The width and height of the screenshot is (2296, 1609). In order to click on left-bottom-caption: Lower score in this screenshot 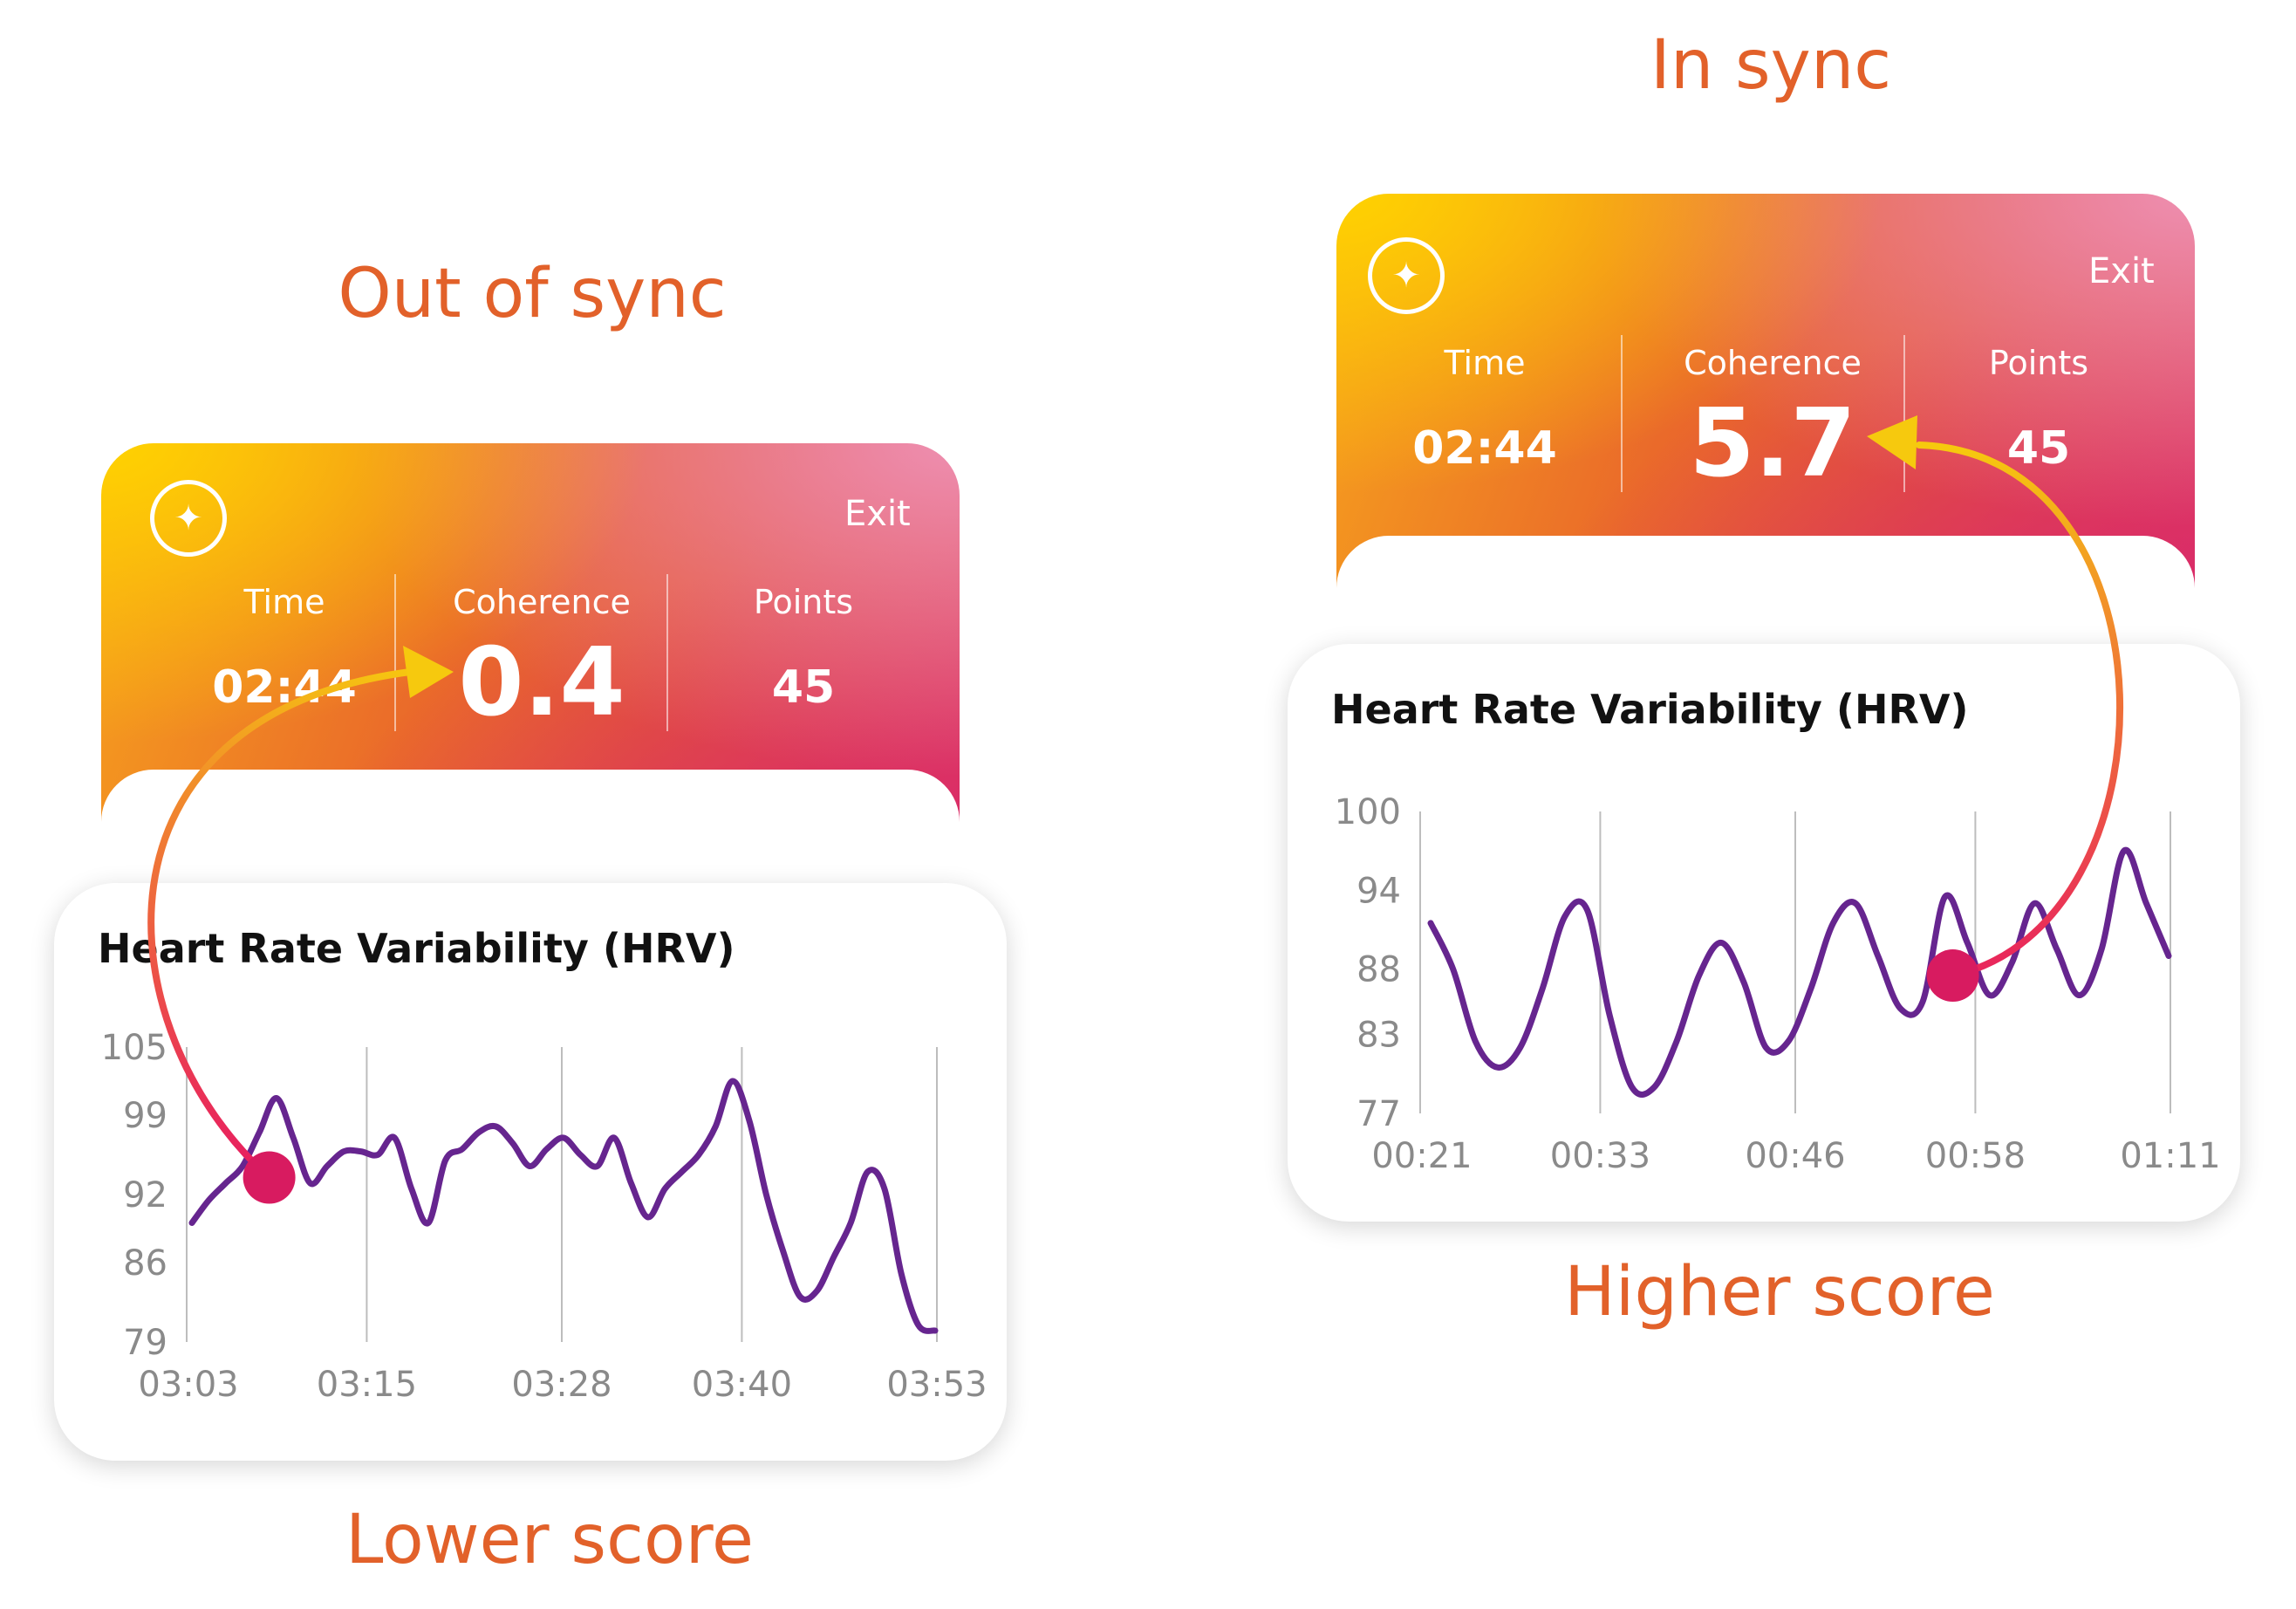, I will do `click(550, 1540)`.